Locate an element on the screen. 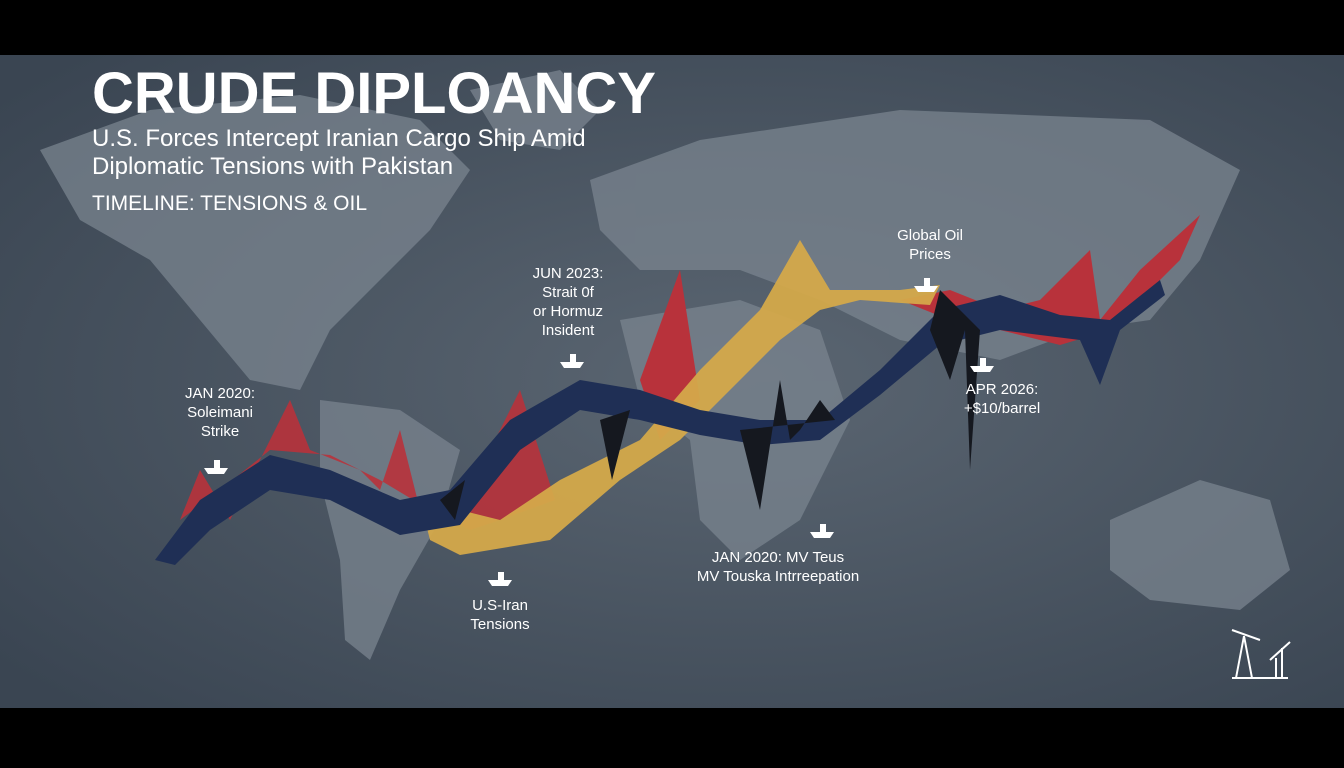  greenland is located at coordinates (535, 110).